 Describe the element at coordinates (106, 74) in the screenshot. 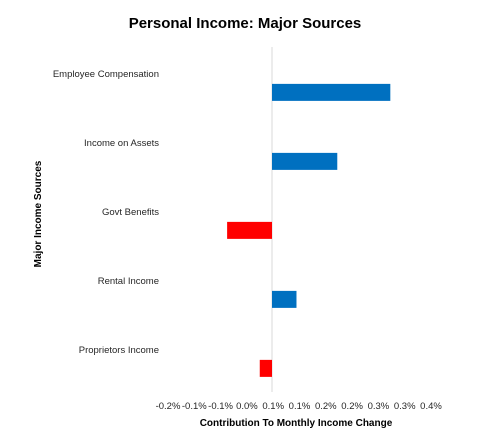

I see `category-label: Employee Compensation` at that location.